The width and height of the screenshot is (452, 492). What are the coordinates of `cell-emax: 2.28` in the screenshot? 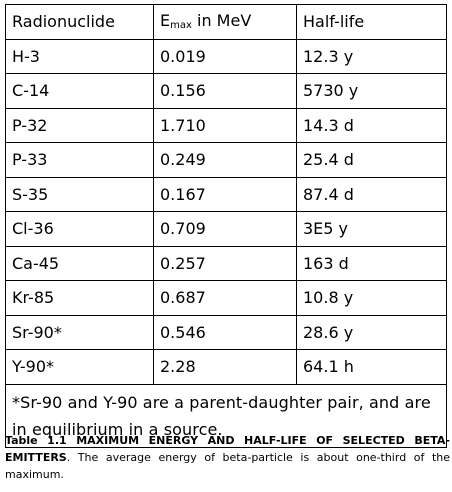 It's located at (225, 367).